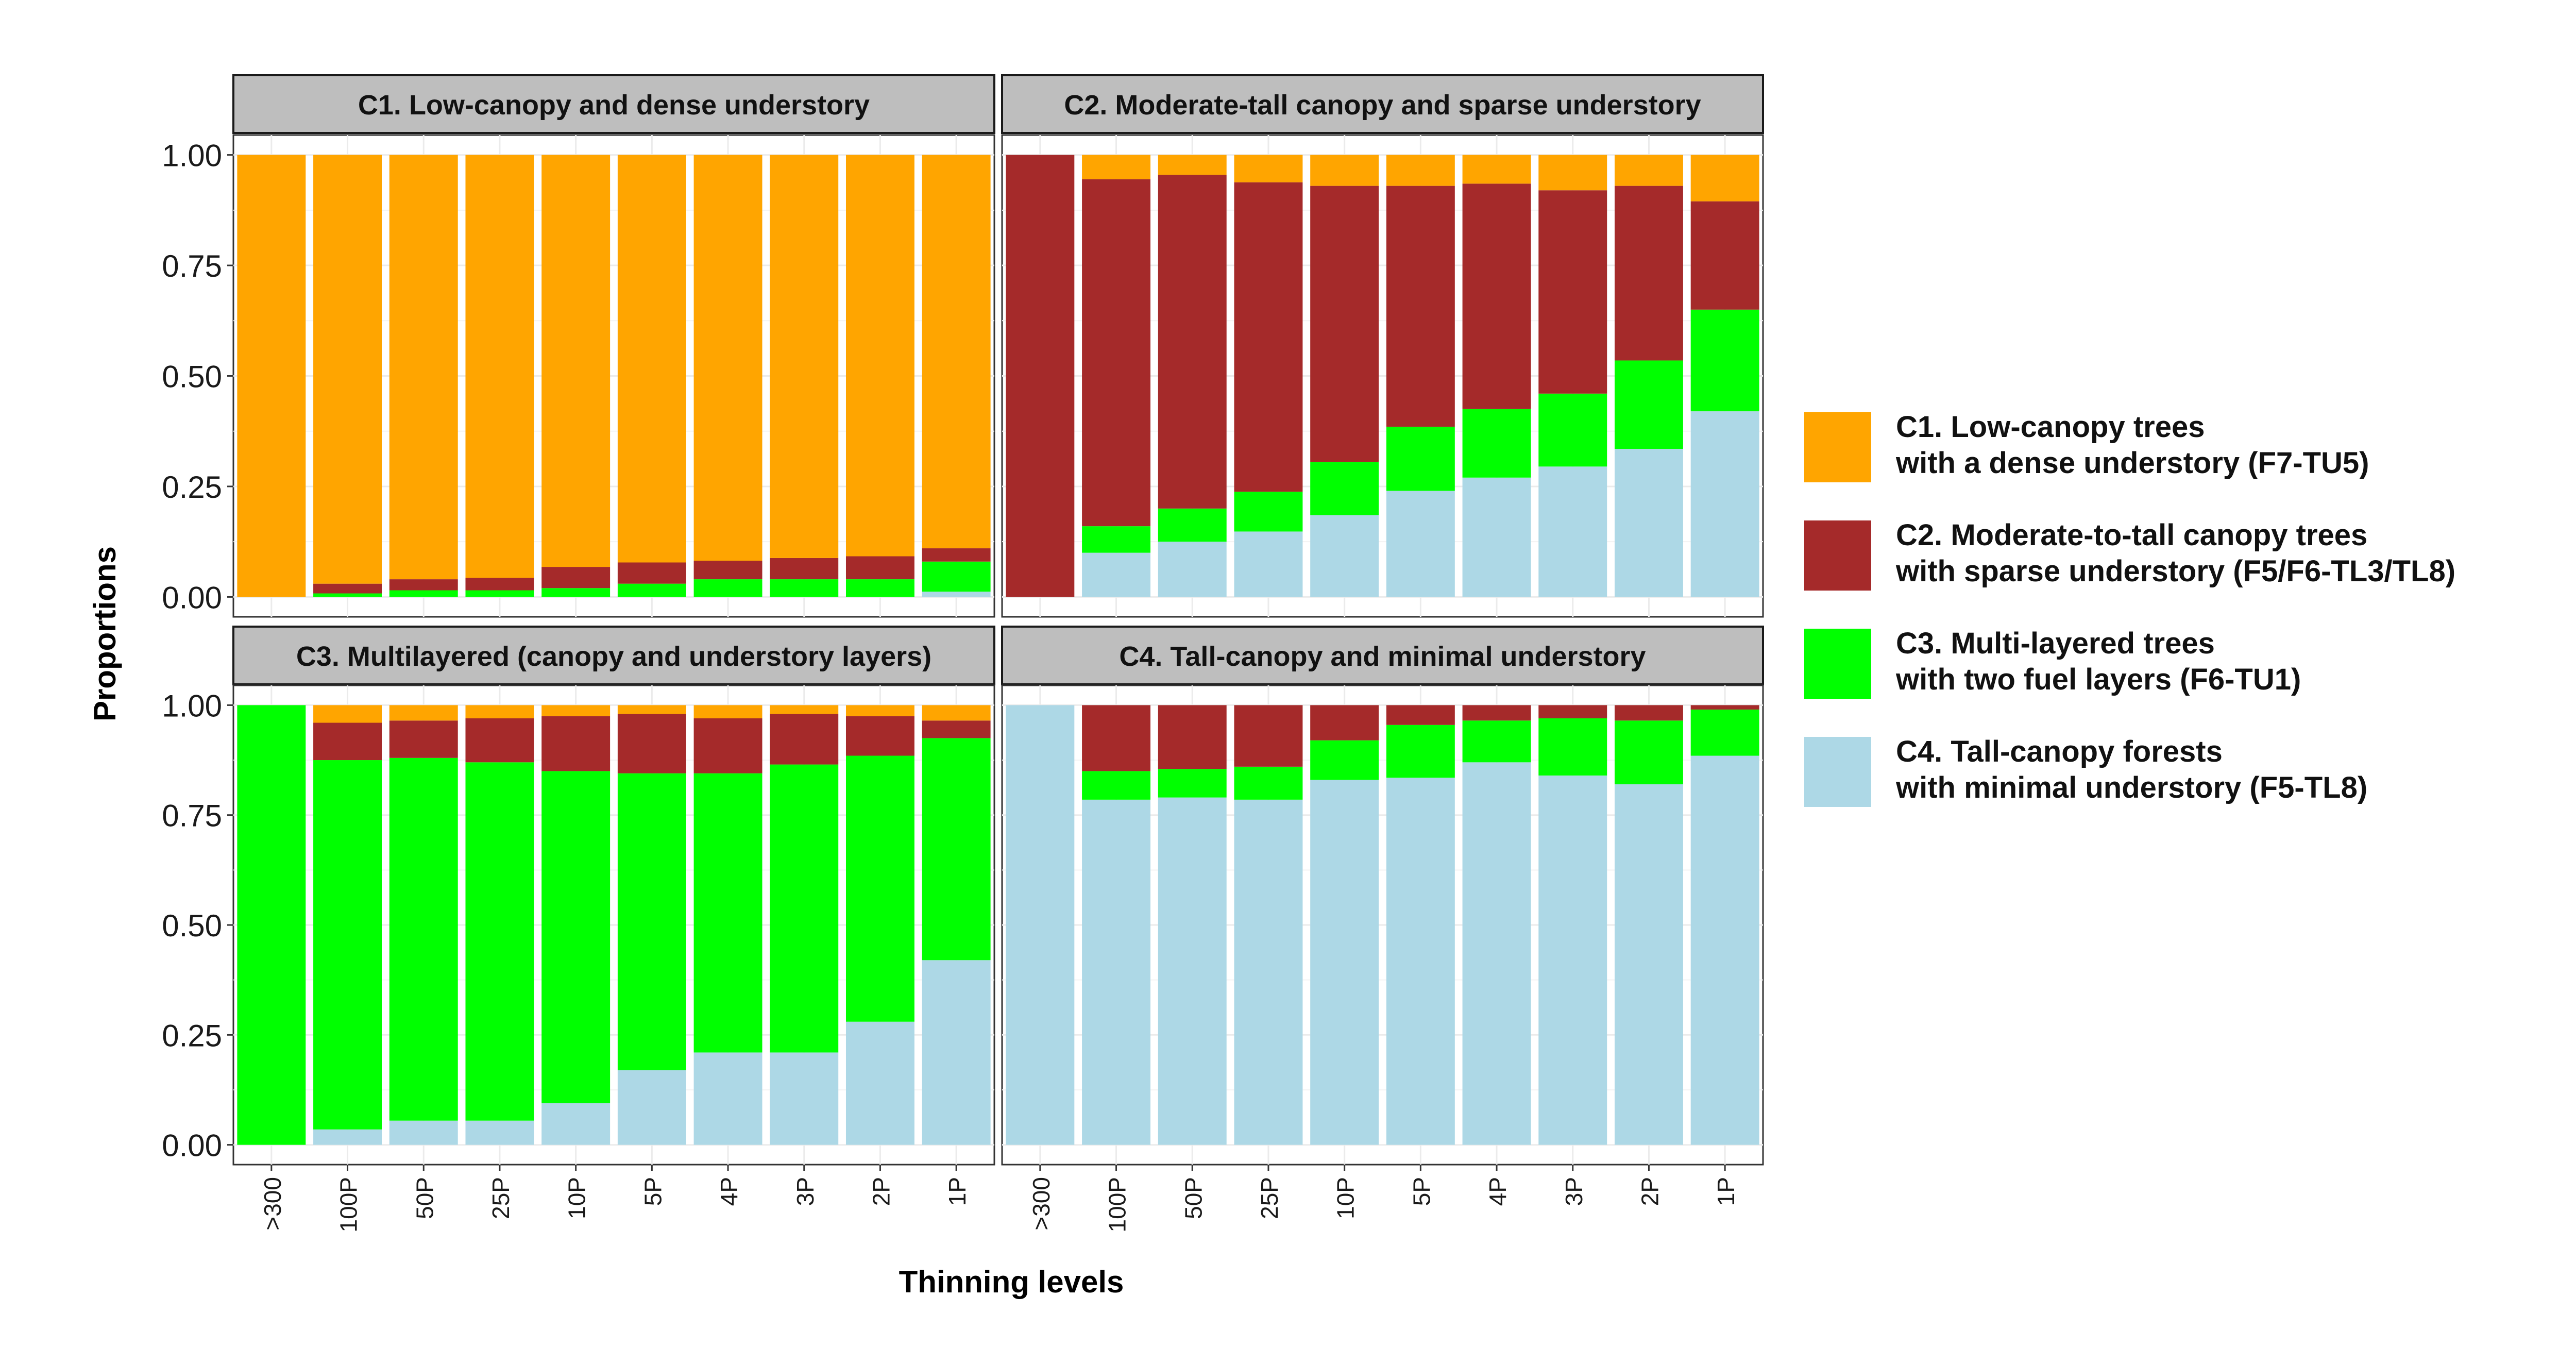  What do you see at coordinates (728, 913) in the screenshot?
I see `bar-c3-4p` at bounding box center [728, 913].